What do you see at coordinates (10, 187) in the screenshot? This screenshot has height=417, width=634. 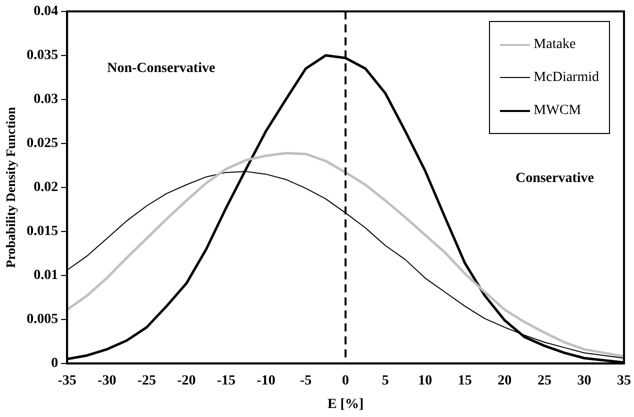 I see `y-axis-title: Probability Density Function` at bounding box center [10, 187].